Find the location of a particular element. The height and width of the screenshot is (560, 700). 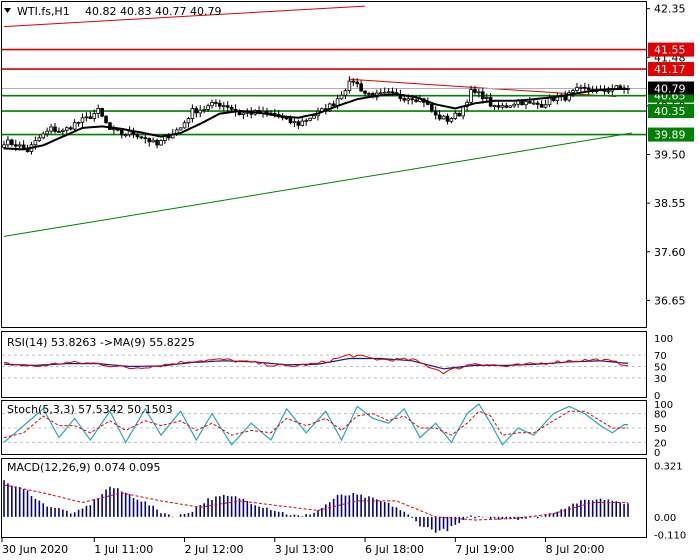

current-price-label: 40.79 is located at coordinates (670, 88).